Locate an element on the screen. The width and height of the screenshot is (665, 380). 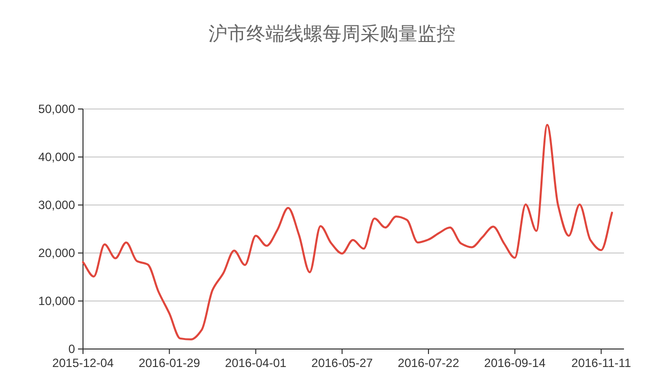
x-tick-label: 2016-05-27 is located at coordinates (342, 363).